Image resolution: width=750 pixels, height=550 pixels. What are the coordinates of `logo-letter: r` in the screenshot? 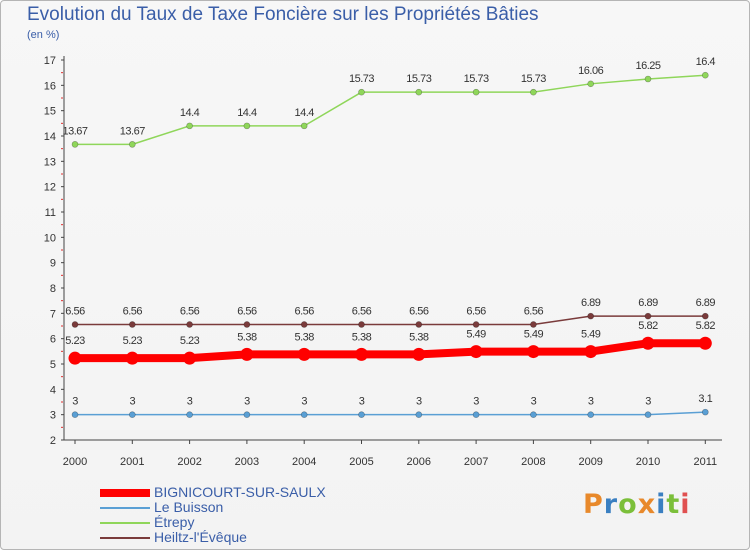 It's located at (611, 504).